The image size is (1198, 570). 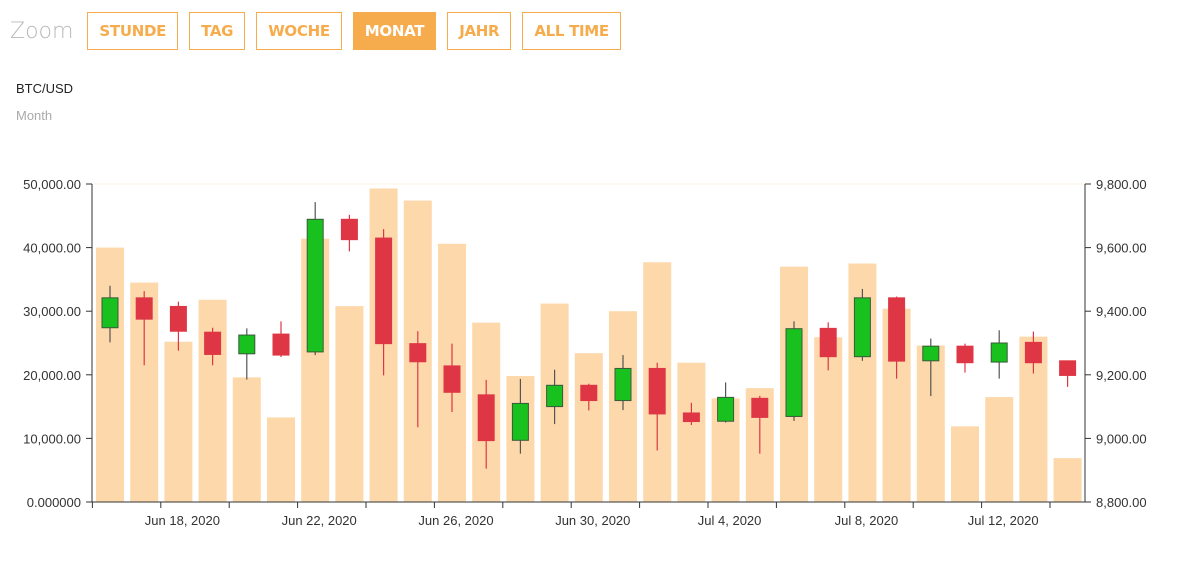 I want to click on right-axis-tick-label: 8,800.00, so click(x=1121, y=502).